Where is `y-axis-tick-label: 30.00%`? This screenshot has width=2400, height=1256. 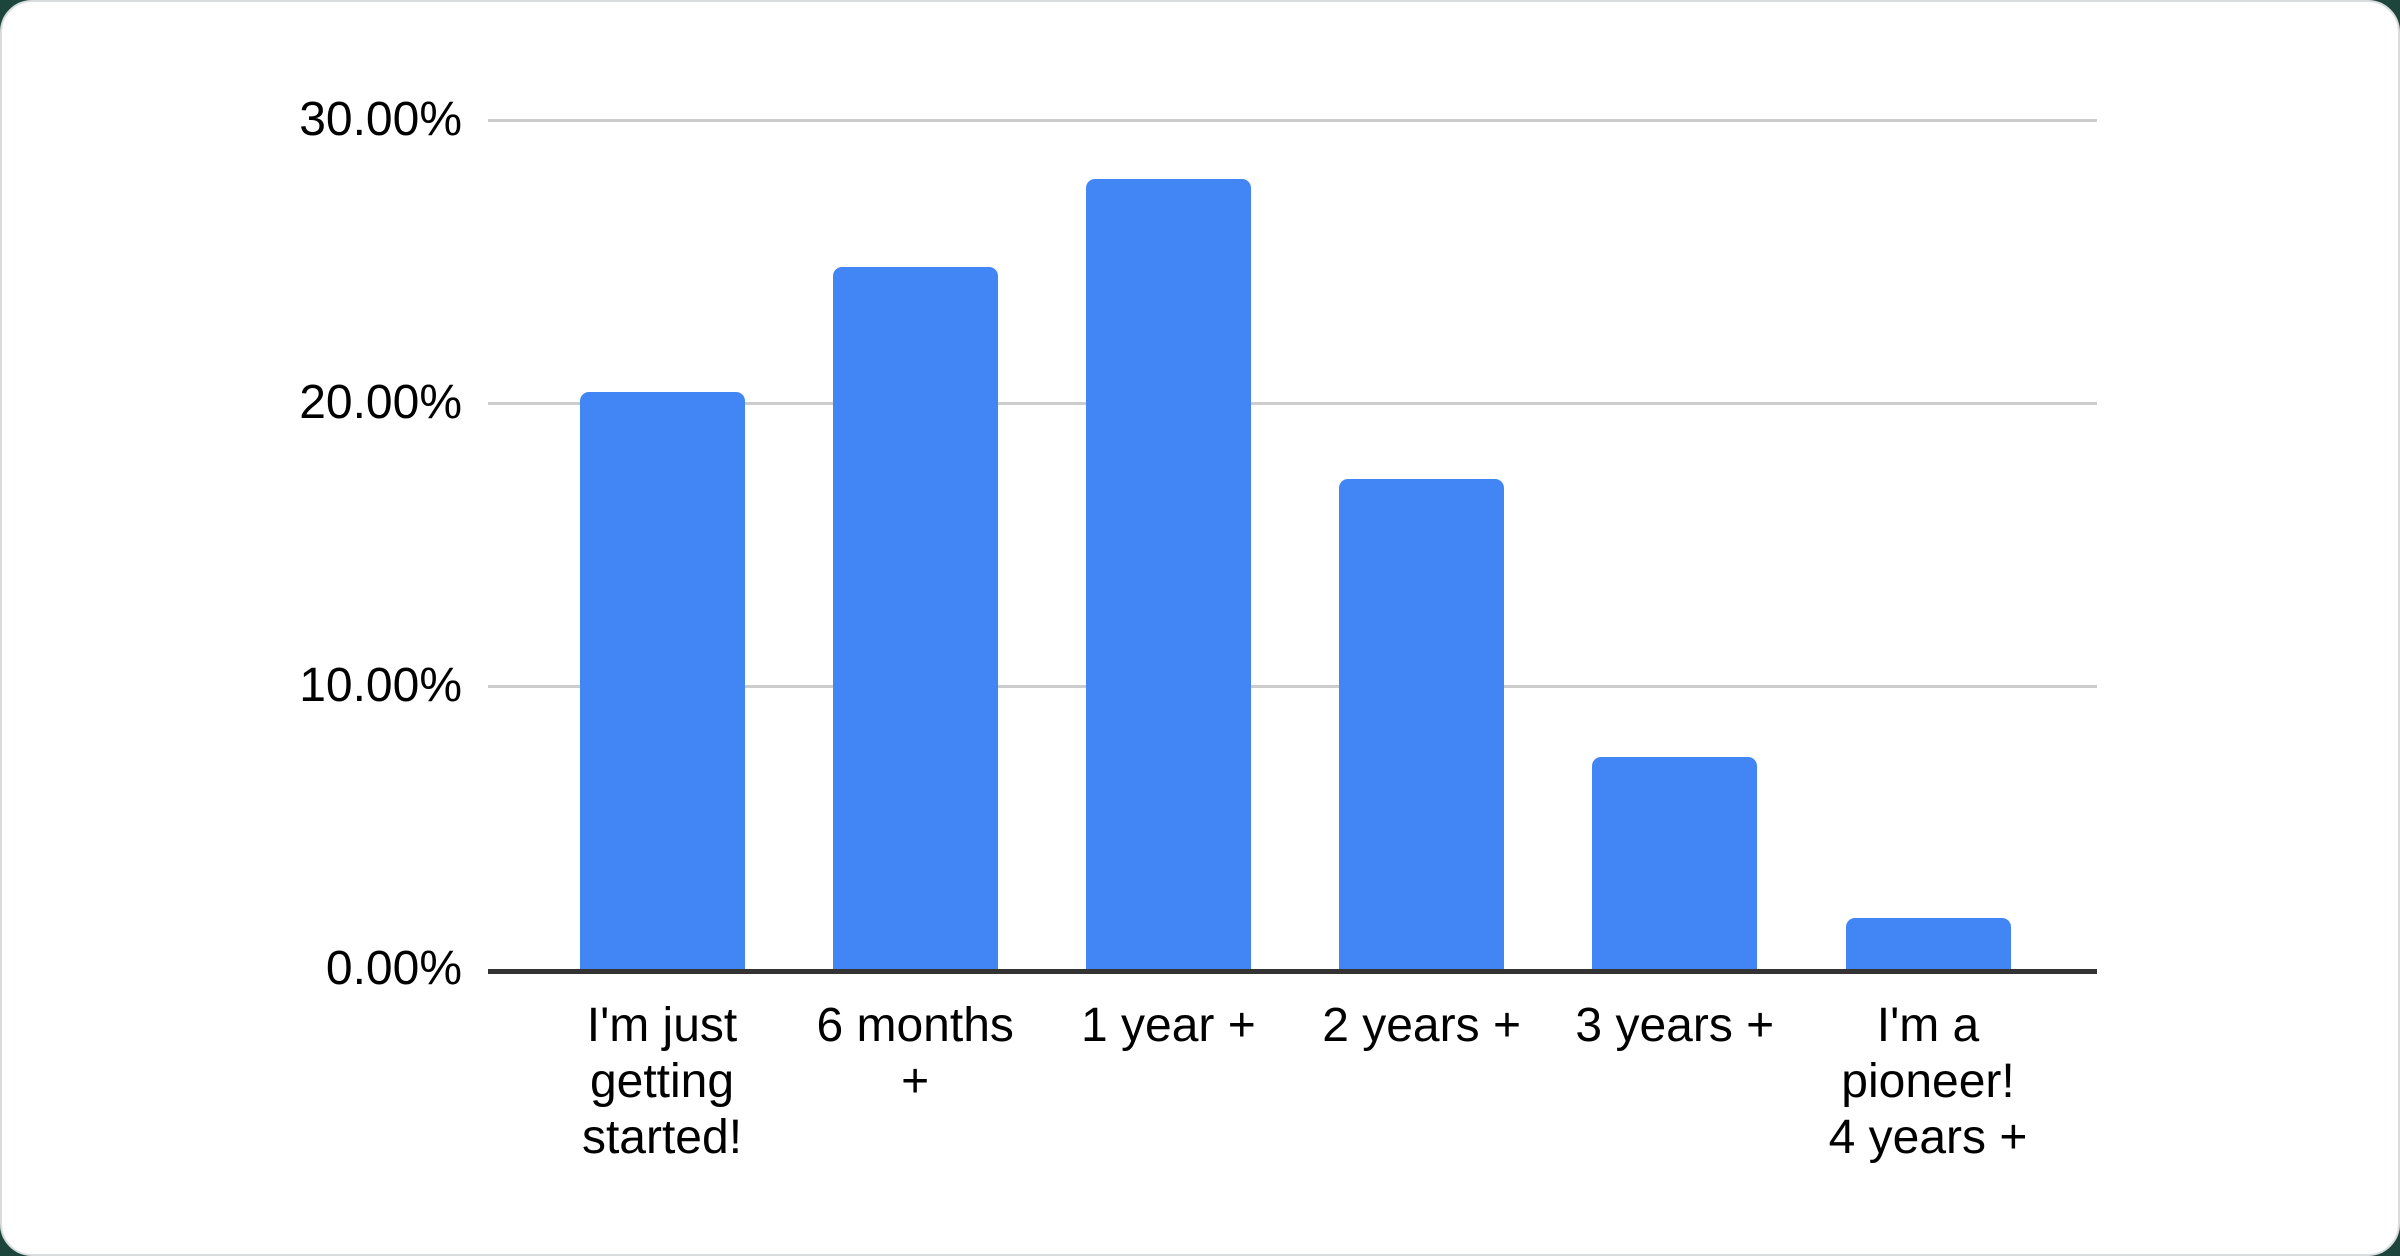
y-axis-tick-label: 30.00% is located at coordinates (380, 119).